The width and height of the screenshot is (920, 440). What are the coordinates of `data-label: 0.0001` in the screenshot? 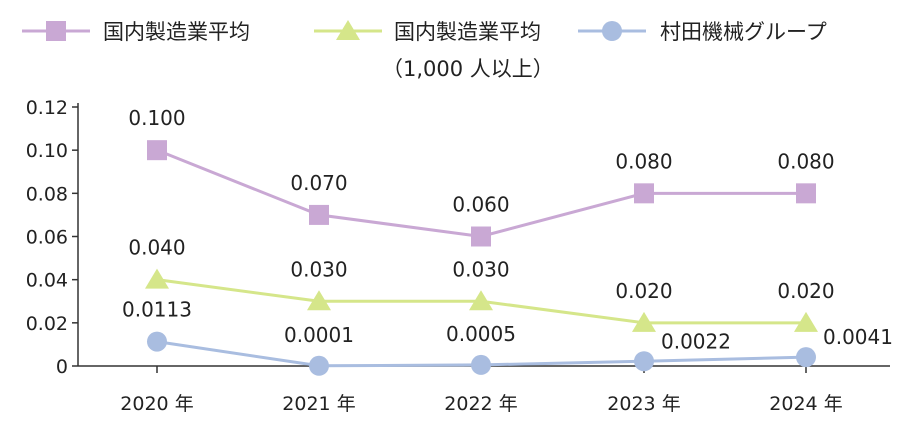 It's located at (319, 335).